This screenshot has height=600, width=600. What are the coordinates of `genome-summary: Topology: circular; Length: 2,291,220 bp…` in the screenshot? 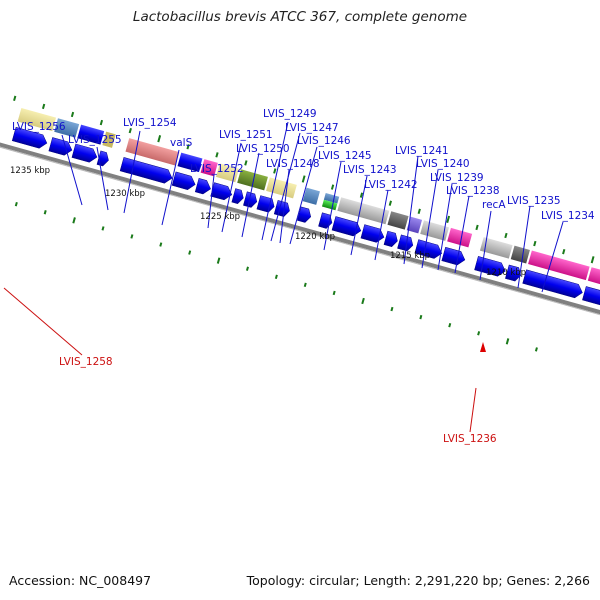 It's located at (418, 580).